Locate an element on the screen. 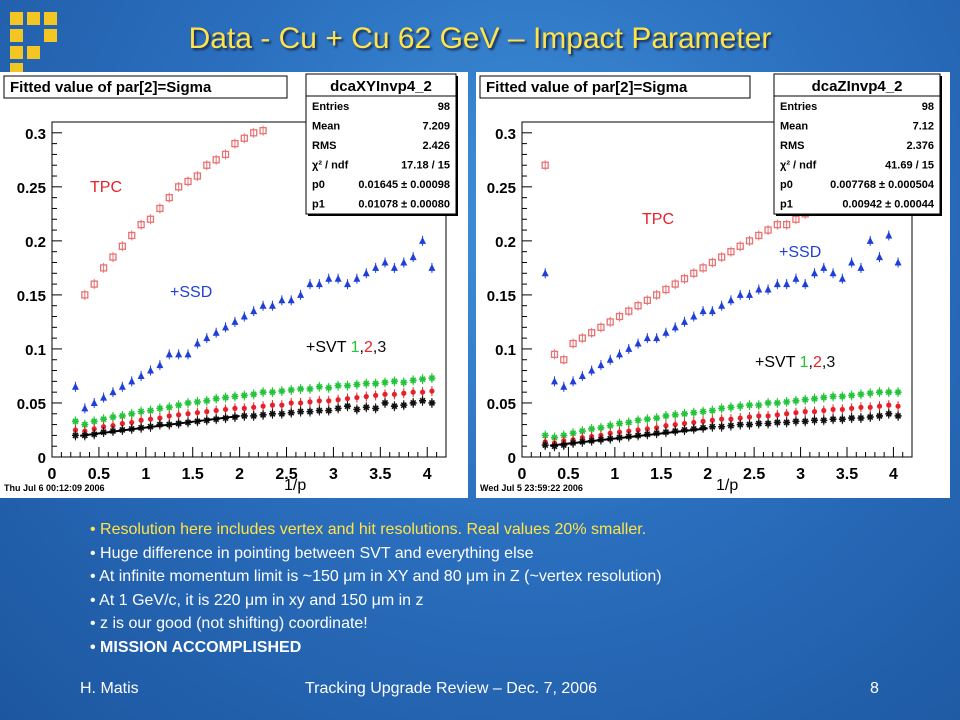  stats-value: 0.00942 ± 0.00044 is located at coordinates (888, 205).